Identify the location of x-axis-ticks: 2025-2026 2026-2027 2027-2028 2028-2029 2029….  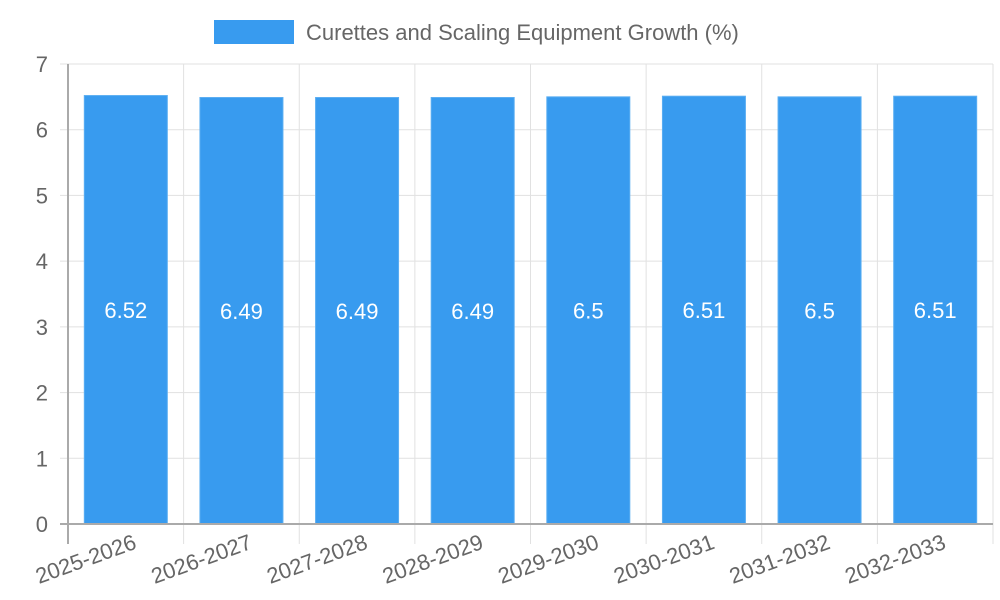
(490, 558).